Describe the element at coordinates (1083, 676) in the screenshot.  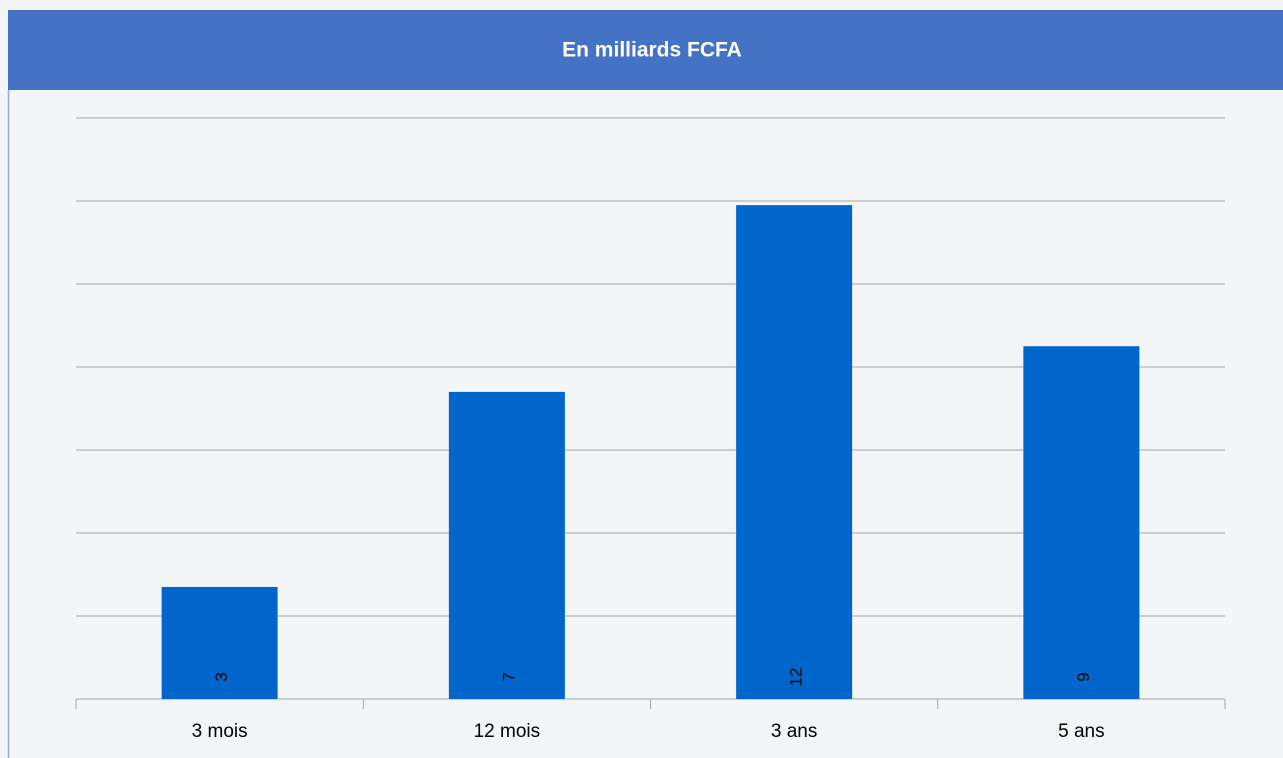
I see `data-label: 9` at that location.